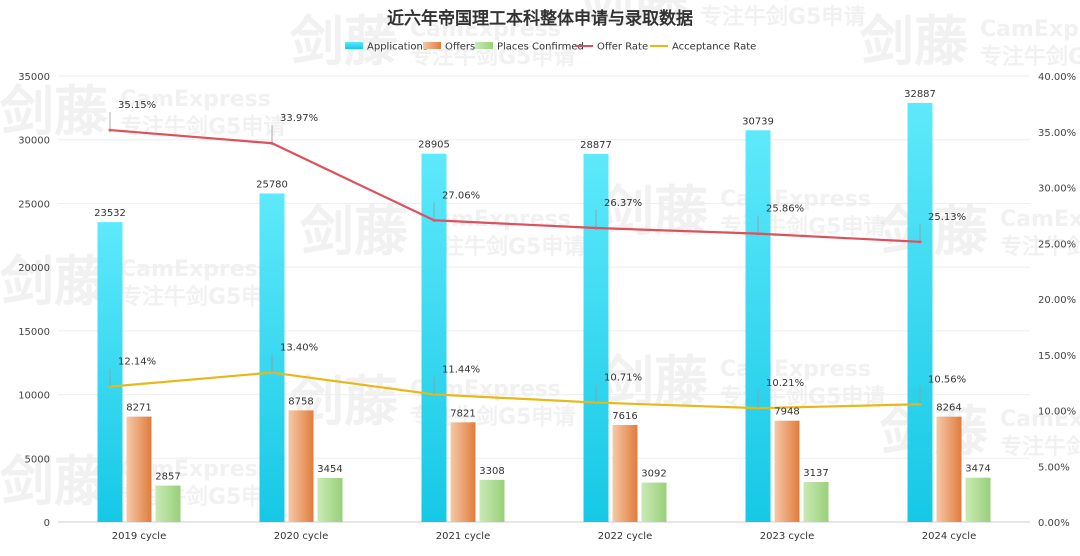 The width and height of the screenshot is (1080, 556). I want to click on y-right-tick-label: 10.00%, so click(1057, 412).